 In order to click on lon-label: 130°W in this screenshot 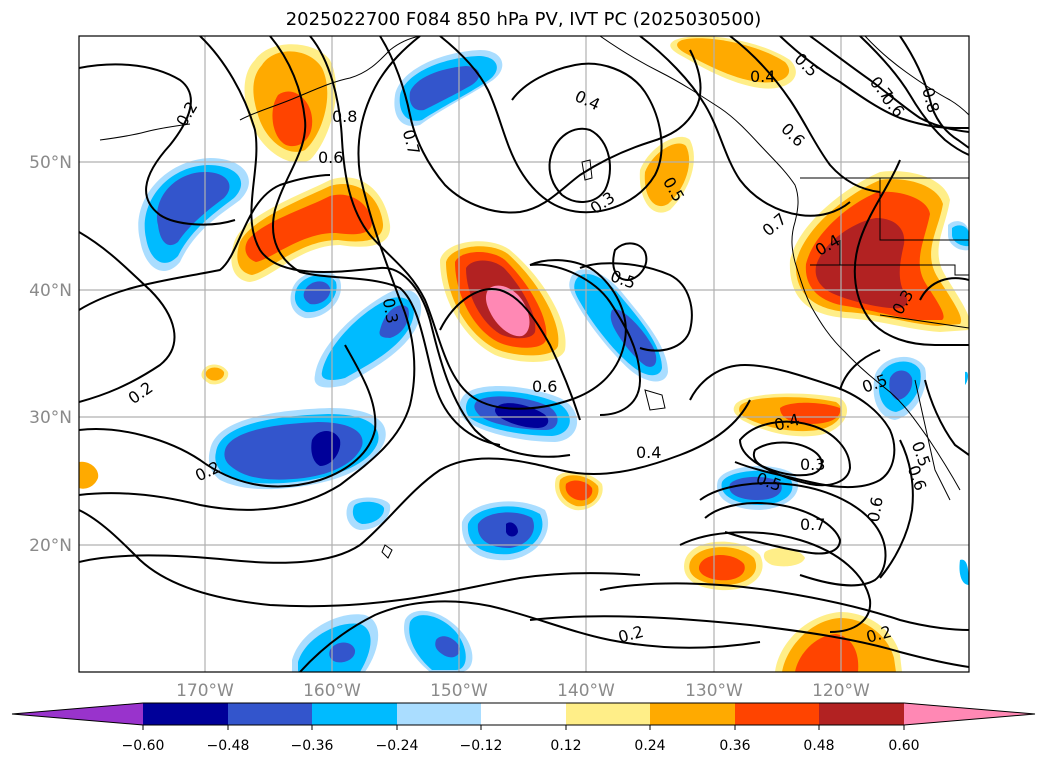, I will do `click(714, 691)`.